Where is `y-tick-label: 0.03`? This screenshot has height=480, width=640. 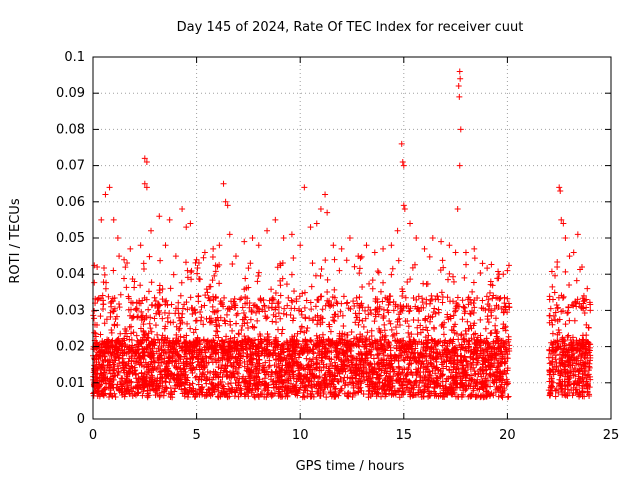 y-tick-label: 0.03 is located at coordinates (70, 310).